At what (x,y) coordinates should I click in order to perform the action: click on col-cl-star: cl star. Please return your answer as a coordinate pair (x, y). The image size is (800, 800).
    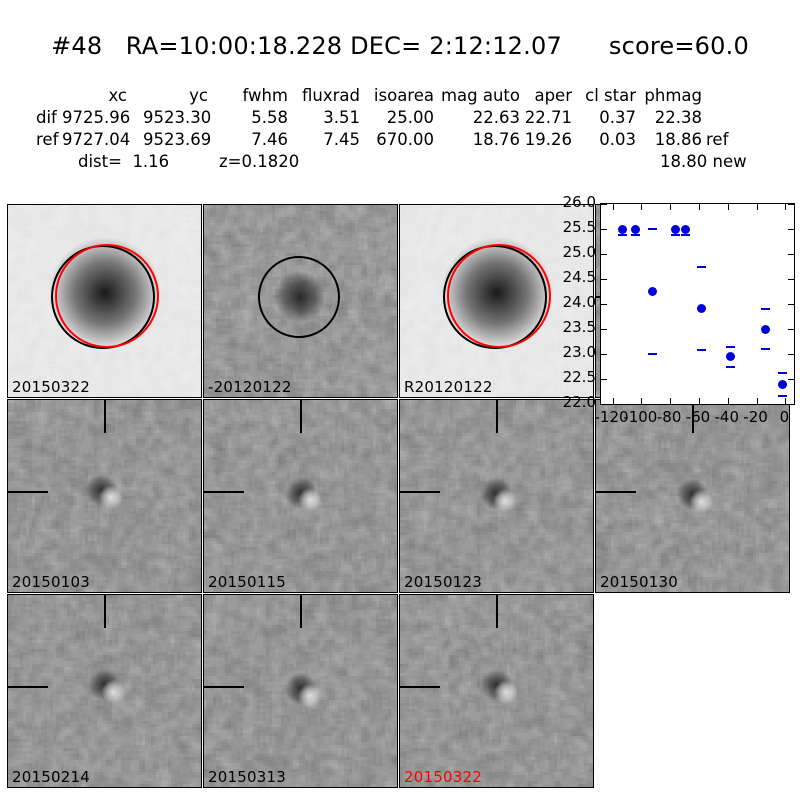
    Looking at the image, I should click on (610, 95).